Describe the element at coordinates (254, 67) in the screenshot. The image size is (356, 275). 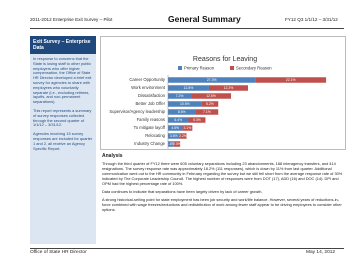
I see `legend-label: Secondary Reason` at that location.